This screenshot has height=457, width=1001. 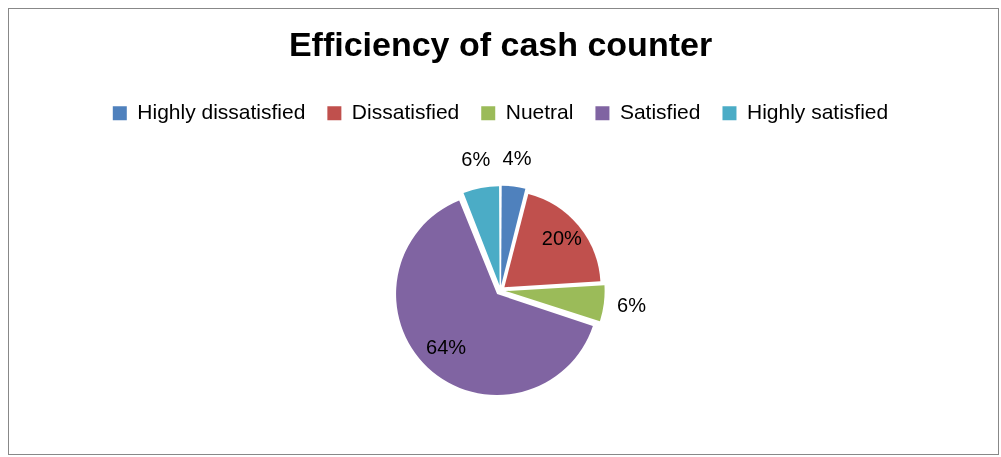 I want to click on legend-label: Dissatisfied, so click(x=405, y=112).